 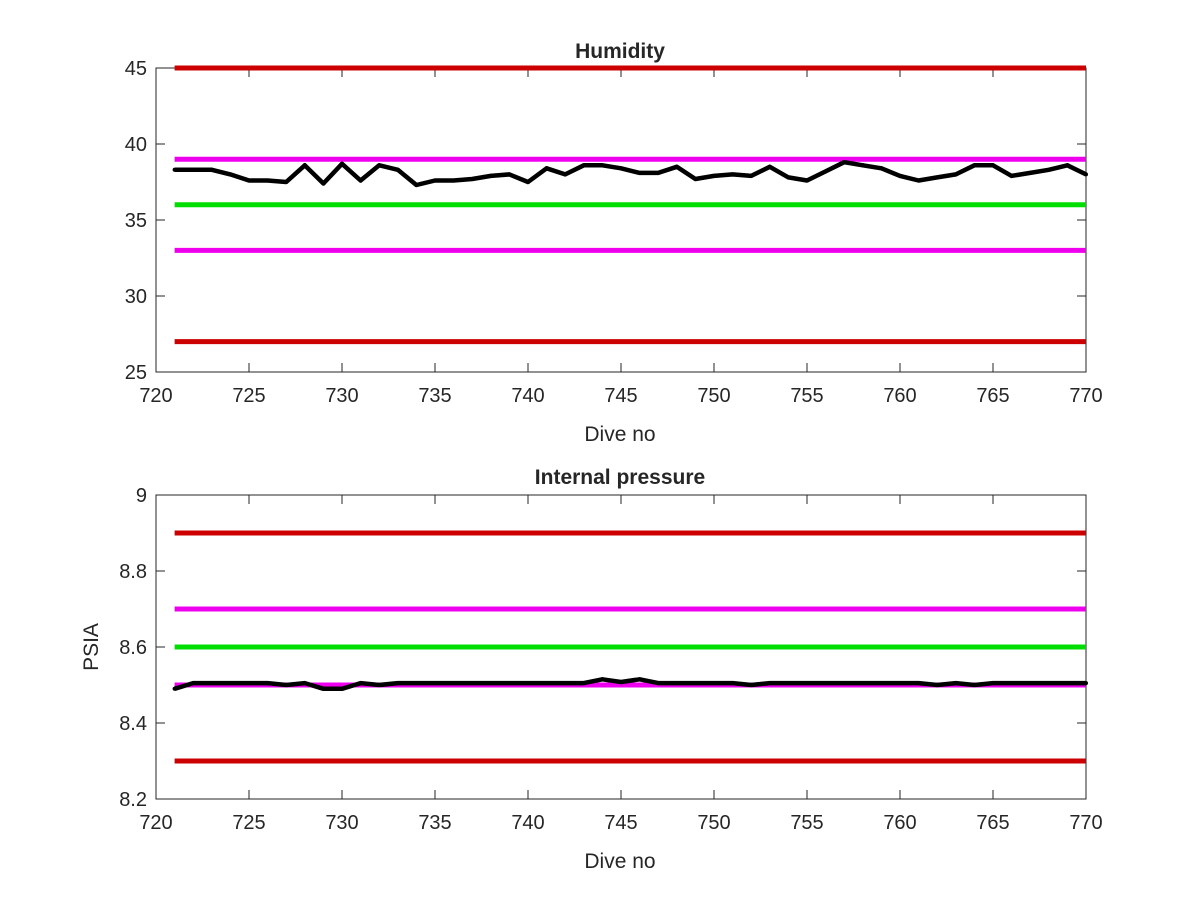 I want to click on y-tick-label: 30, so click(x=136, y=297).